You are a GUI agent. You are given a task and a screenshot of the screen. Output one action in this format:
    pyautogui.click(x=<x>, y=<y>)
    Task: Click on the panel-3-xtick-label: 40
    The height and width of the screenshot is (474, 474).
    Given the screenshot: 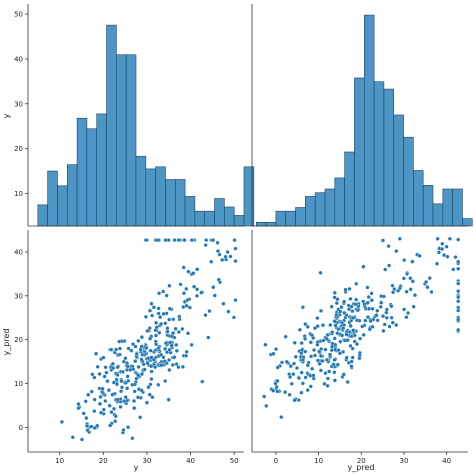 What is the action you would take?
    pyautogui.click(x=446, y=461)
    